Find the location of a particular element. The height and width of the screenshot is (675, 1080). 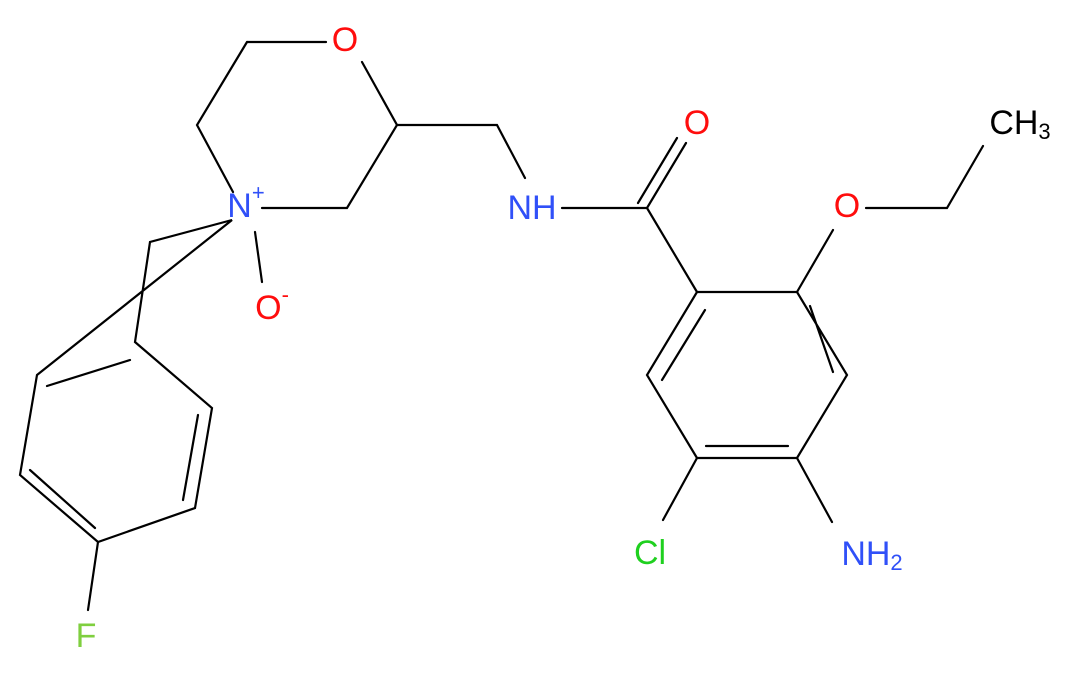

atom-label: F is located at coordinates (86, 636).